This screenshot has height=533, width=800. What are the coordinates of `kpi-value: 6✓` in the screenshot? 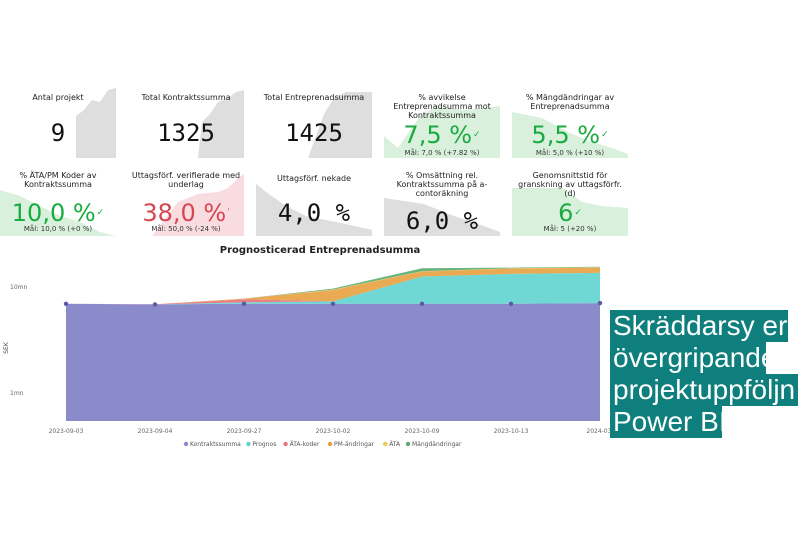 It's located at (570, 213).